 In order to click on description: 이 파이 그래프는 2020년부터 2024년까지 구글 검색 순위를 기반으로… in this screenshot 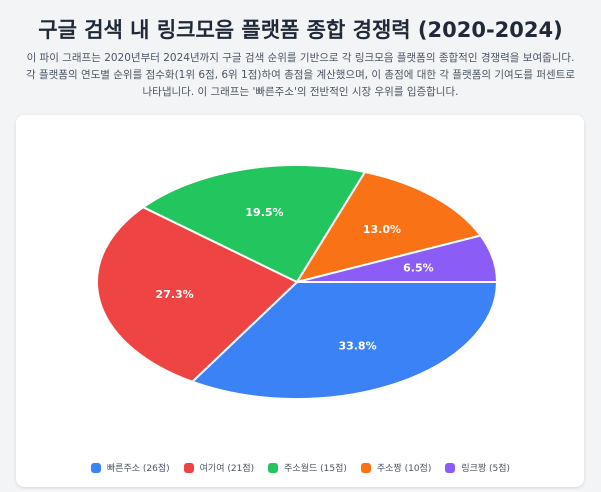, I will do `click(300, 75)`.